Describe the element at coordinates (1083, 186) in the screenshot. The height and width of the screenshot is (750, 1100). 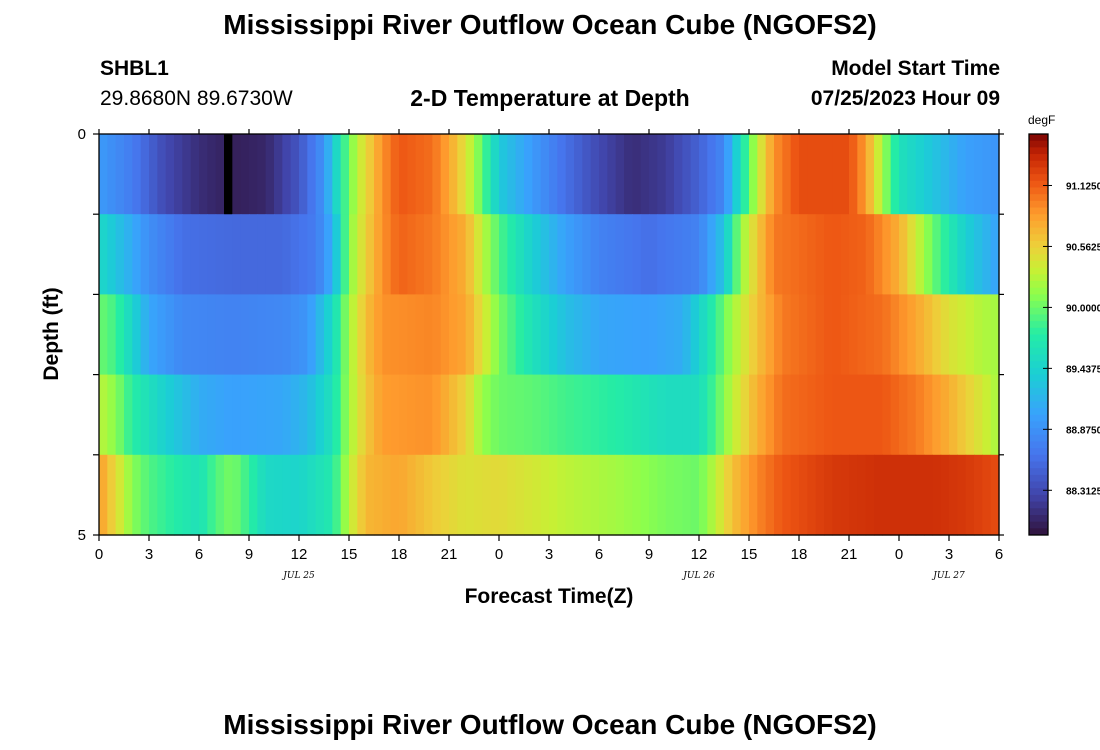
I see `colorbar-tick-label: 91.1250` at that location.